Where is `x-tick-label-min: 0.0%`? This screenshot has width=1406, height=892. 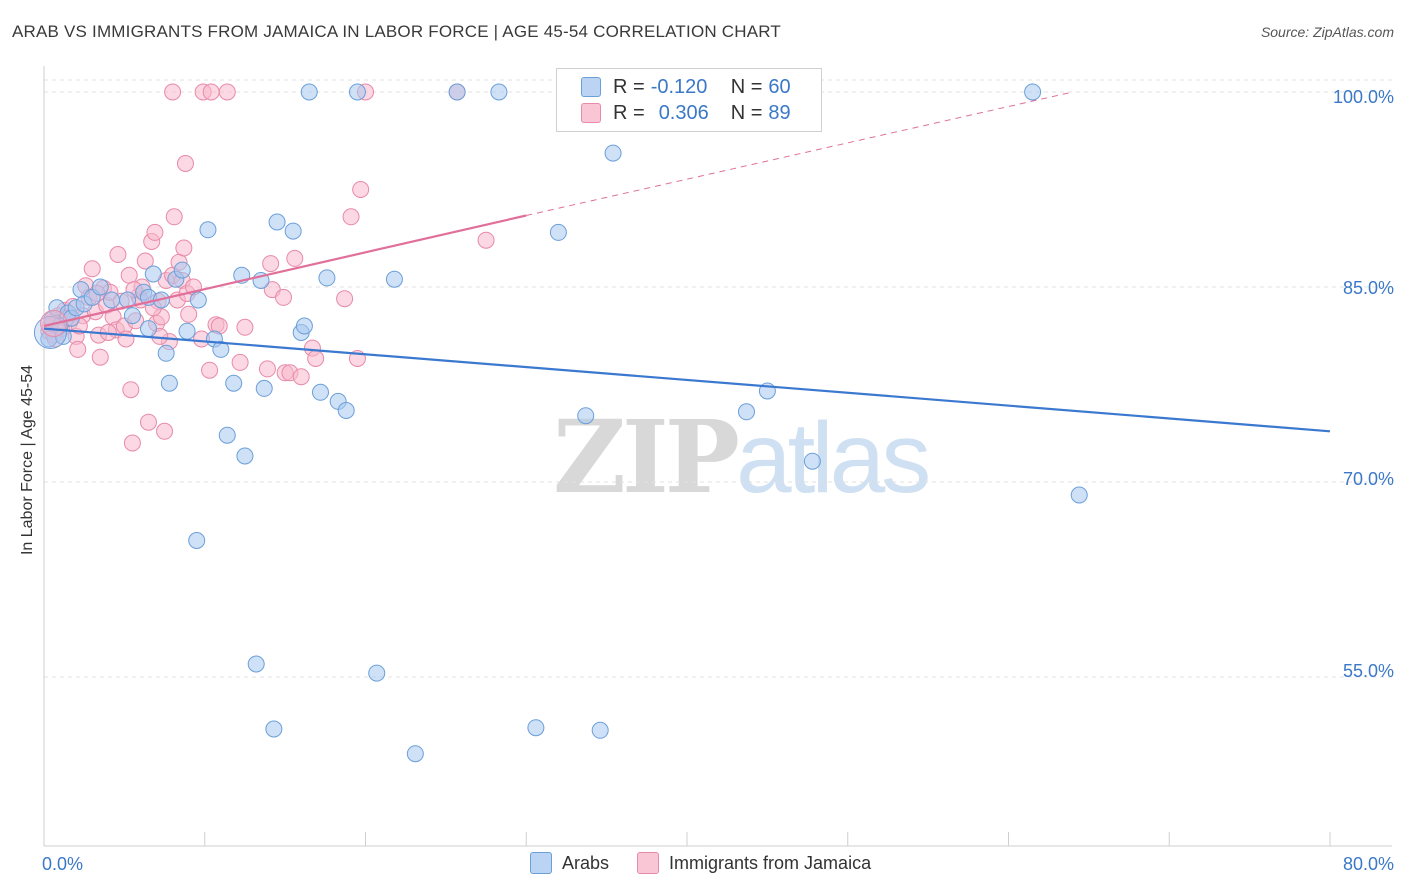 x-tick-label-min: 0.0% is located at coordinates (63, 864).